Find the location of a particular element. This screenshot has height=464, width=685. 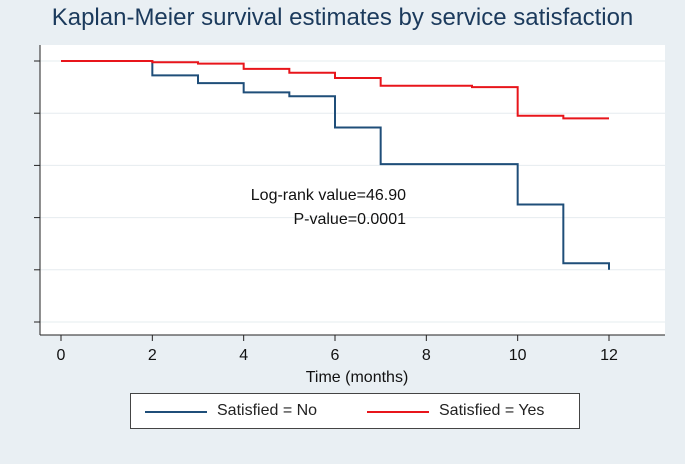

legend-swatch-no is located at coordinates (176, 412).